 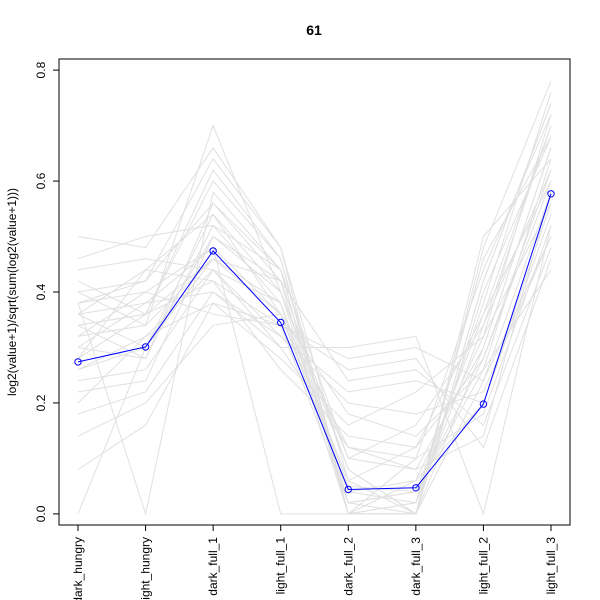 I want to click on x-tick-label: dark_full_2, so click(x=348, y=566).